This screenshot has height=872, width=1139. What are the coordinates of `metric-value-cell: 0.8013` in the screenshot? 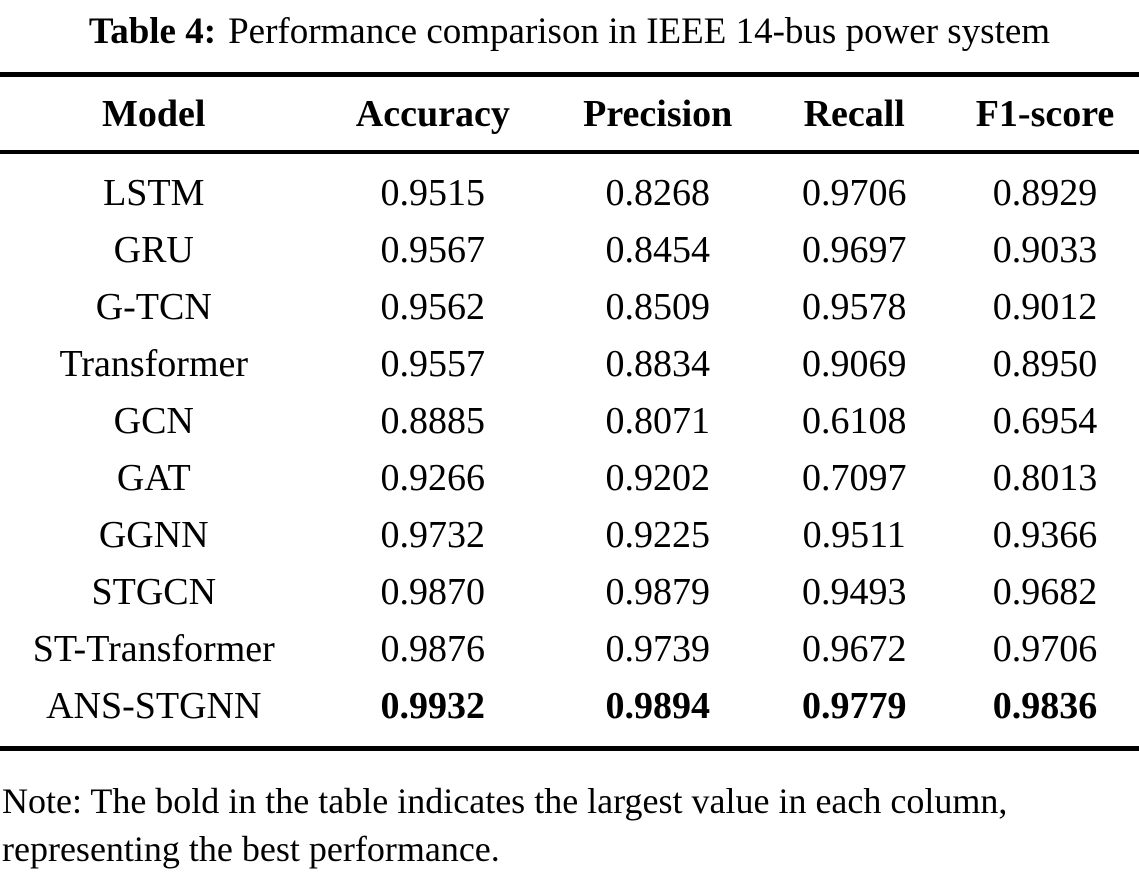 It's located at (1045, 477).